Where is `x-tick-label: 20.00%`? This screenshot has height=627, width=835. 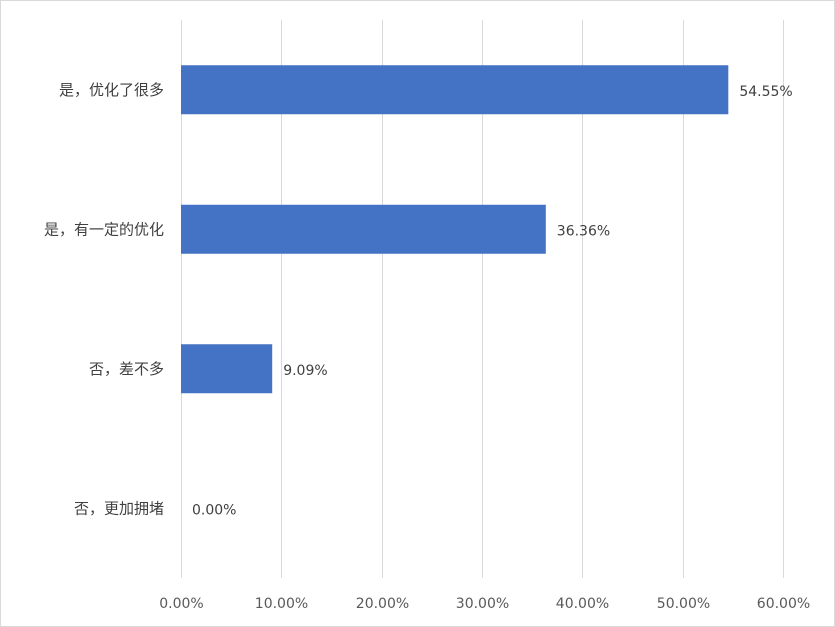
x-tick-label: 20.00% is located at coordinates (382, 604).